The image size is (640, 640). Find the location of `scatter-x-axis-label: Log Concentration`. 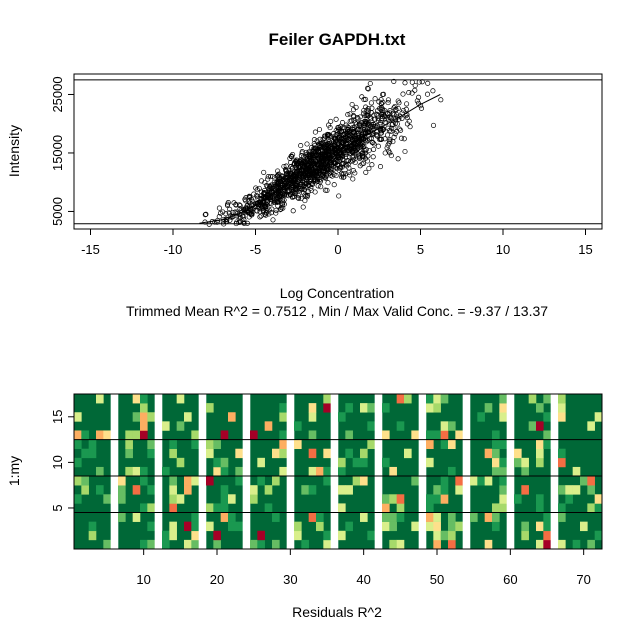

scatter-x-axis-label: Log Concentration is located at coordinates (337, 293).